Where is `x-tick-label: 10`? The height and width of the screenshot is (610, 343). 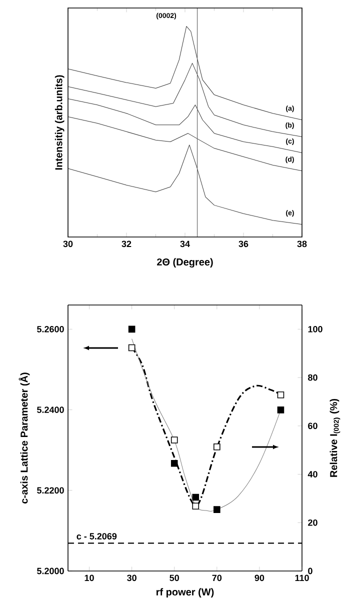
x-tick-label: 10 is located at coordinates (89, 578).